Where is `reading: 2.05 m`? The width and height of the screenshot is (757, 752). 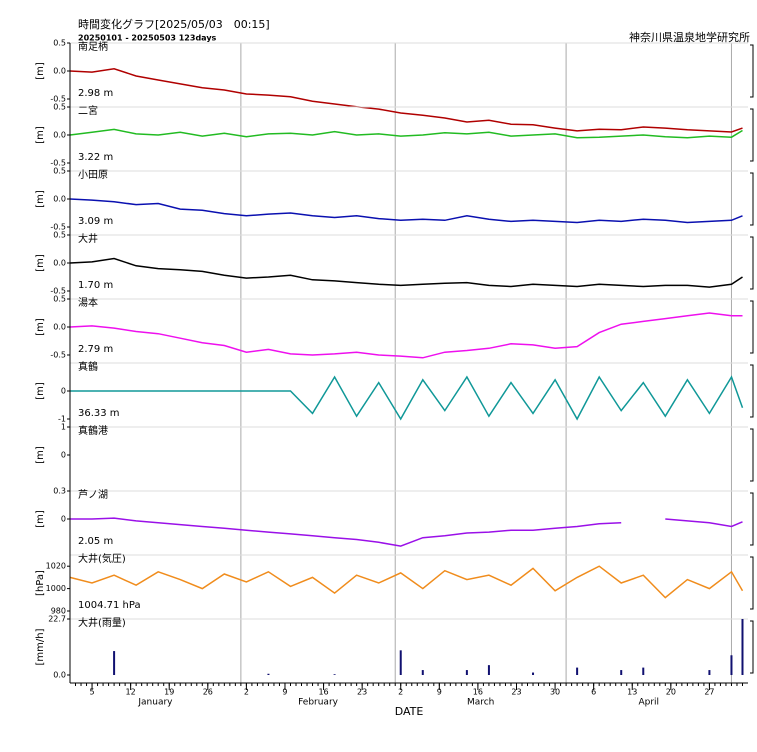
reading: 2.05 m is located at coordinates (95, 541).